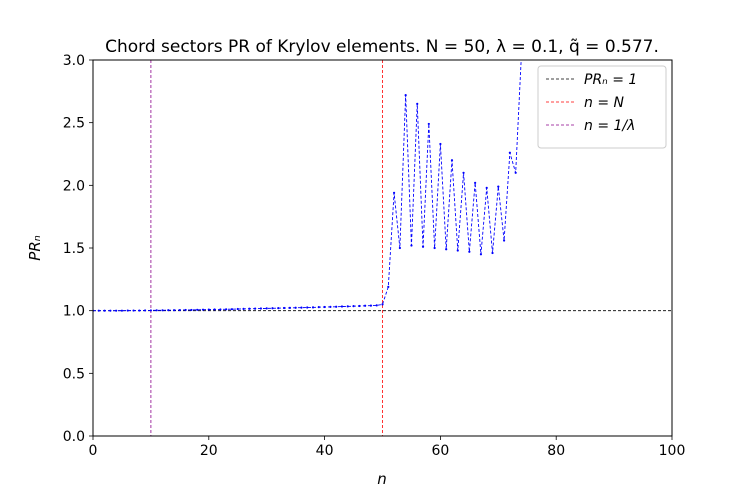 The image size is (747, 498). I want to click on y-tick-label: 2.5, so click(74, 124).